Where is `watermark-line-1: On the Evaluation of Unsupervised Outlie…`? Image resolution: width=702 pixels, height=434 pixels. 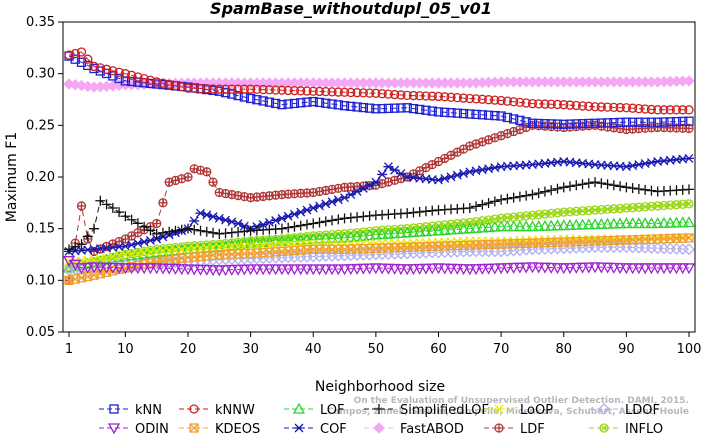
watermark-line-1: On the Evaluation of Unsupervised Outlie… is located at coordinates (521, 401).